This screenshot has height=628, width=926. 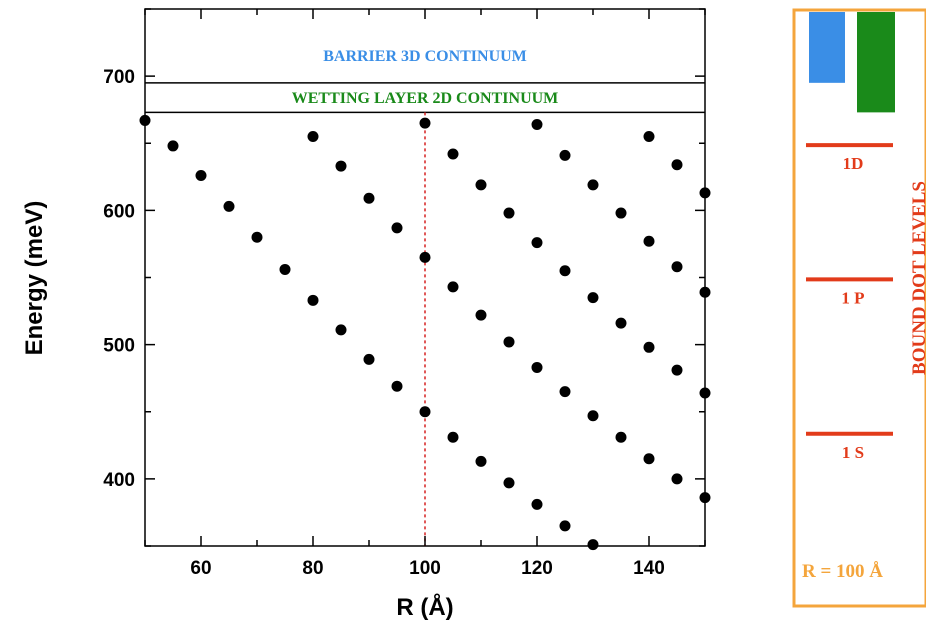 What do you see at coordinates (119, 211) in the screenshot?
I see `y-tick-label: 600` at bounding box center [119, 211].